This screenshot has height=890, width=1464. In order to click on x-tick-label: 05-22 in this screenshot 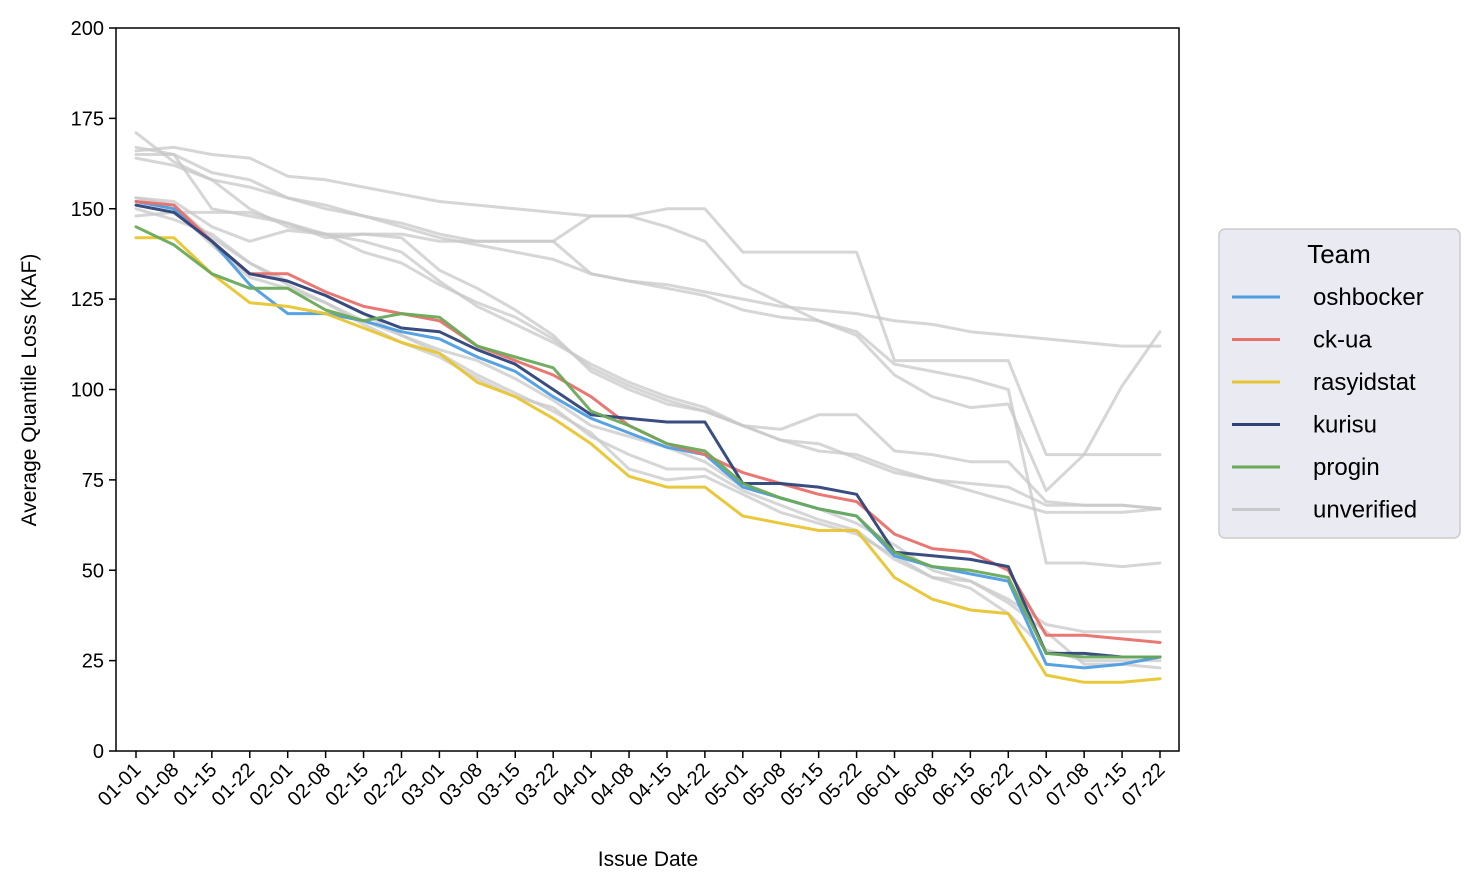, I will do `click(840, 785)`.